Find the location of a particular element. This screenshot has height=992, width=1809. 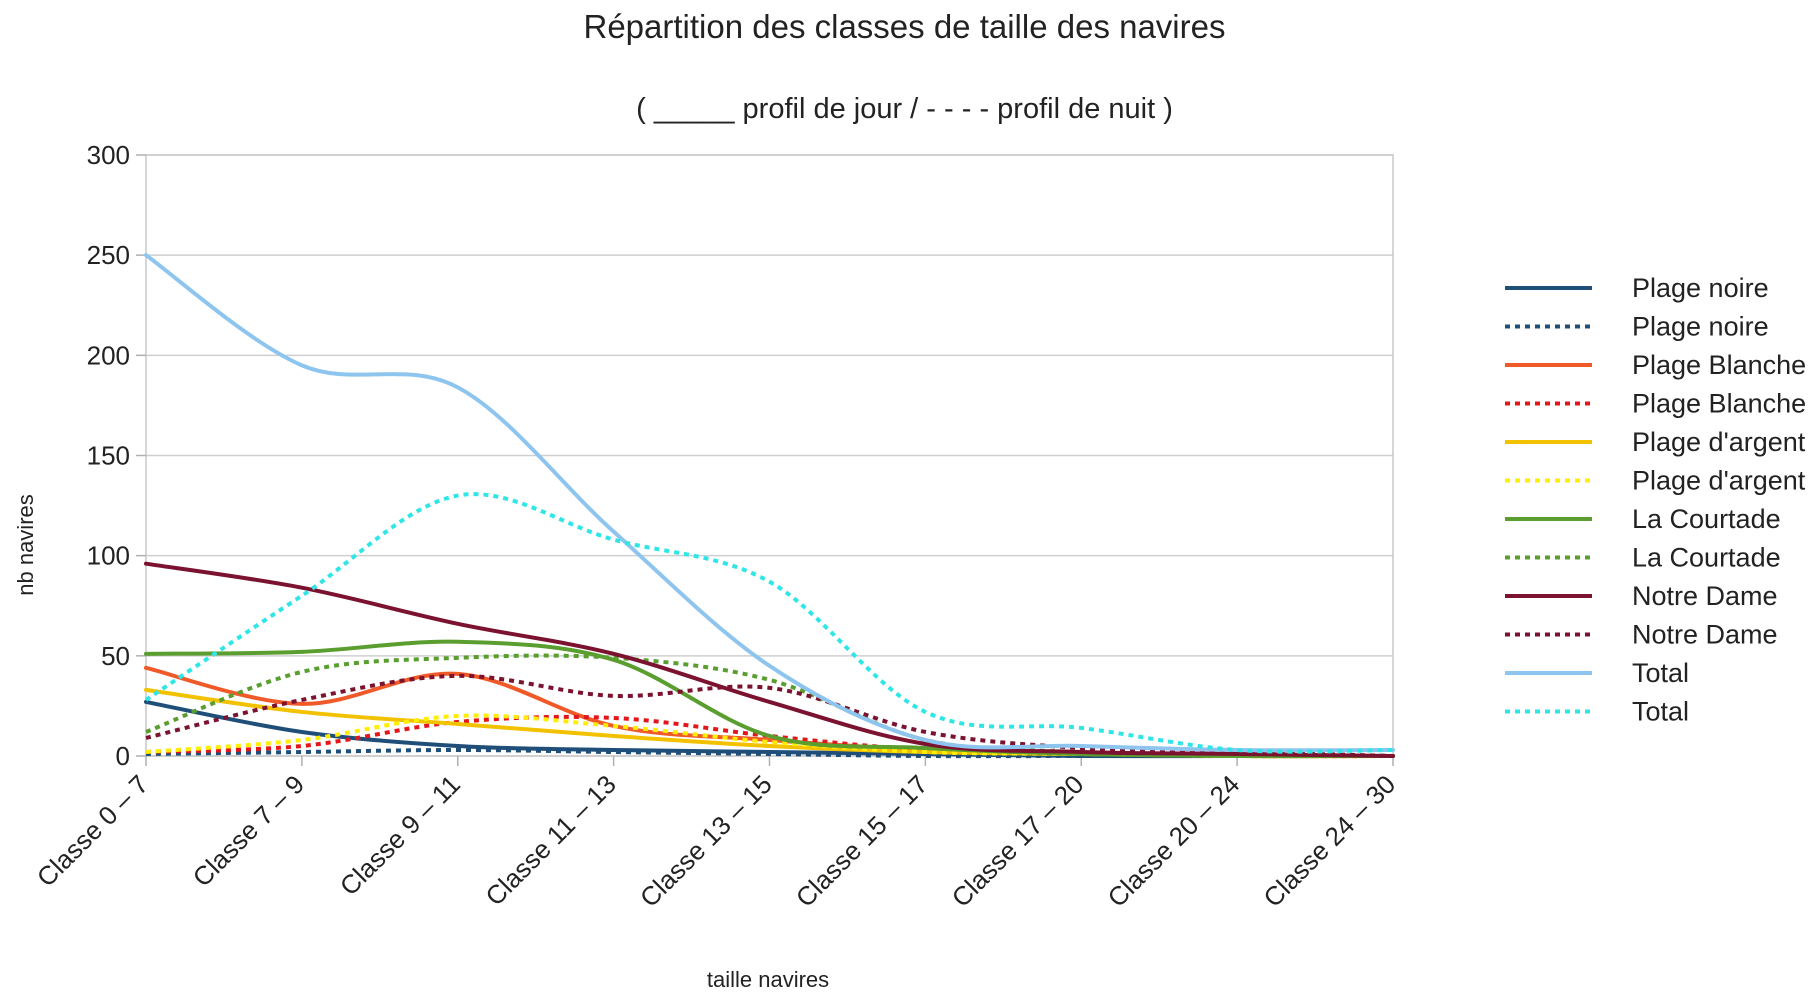

y-tick-label: 250 is located at coordinates (108, 255).